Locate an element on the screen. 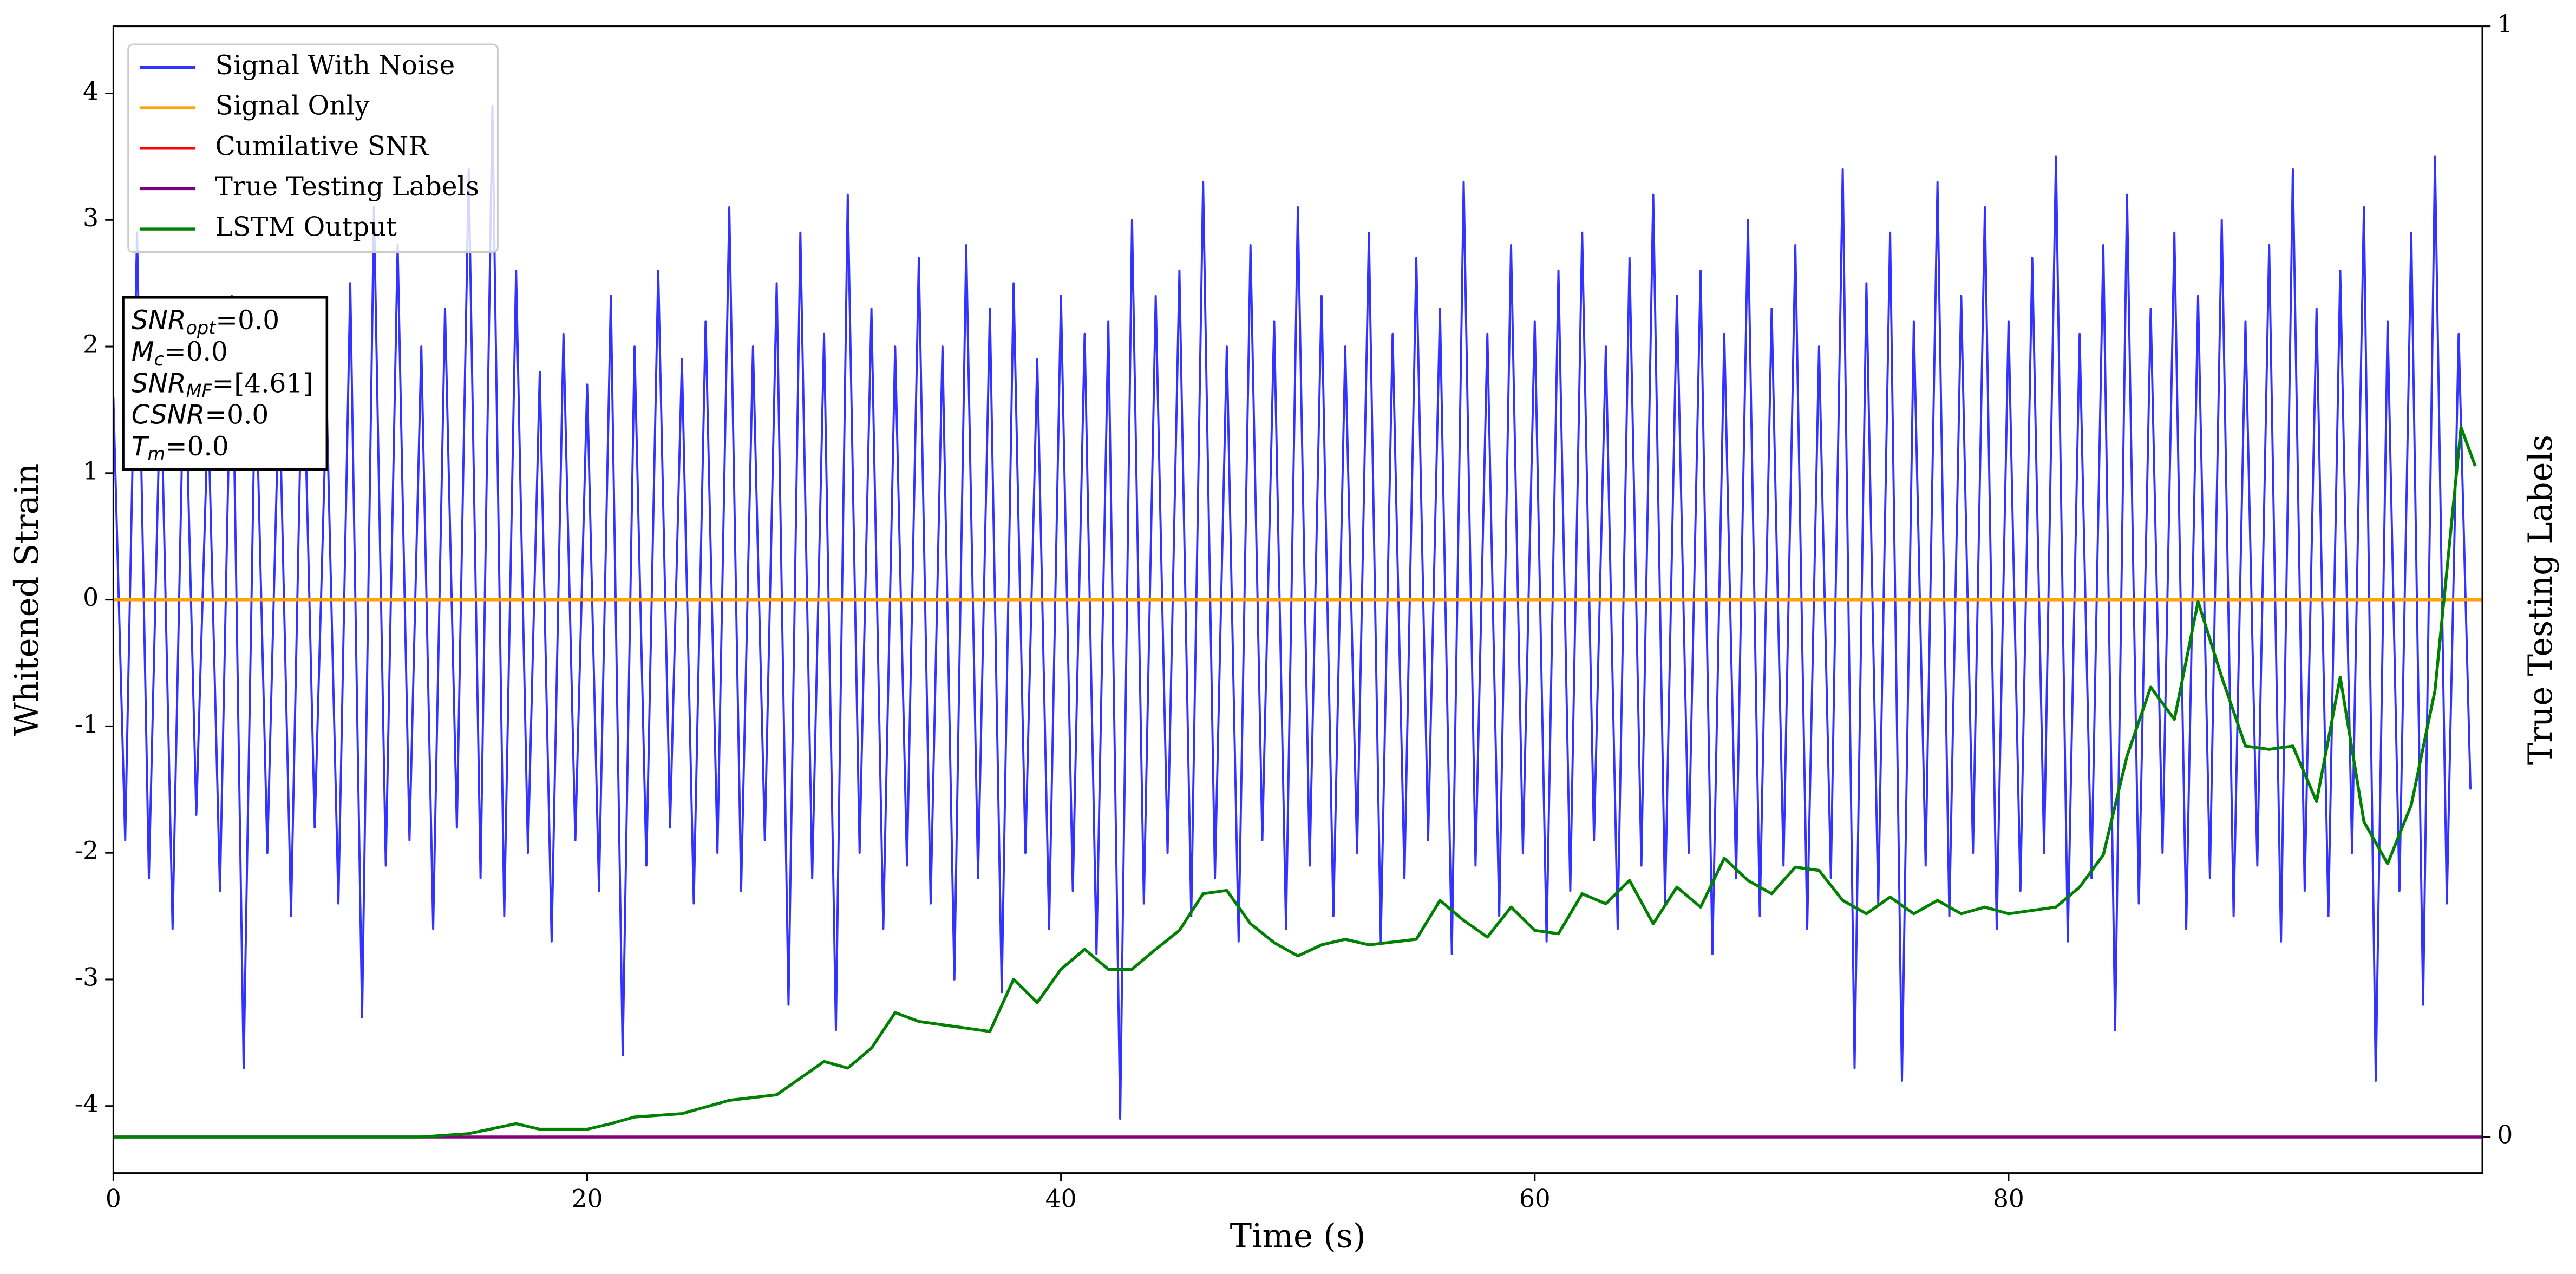 The height and width of the screenshot is (1274, 2576). annotation-text: Tm=0.0 is located at coordinates (180, 447).